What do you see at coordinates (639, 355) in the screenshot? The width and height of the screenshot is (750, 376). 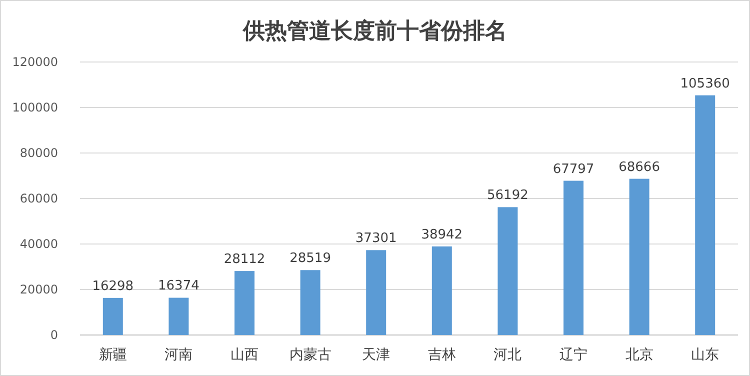 I see `x-tick-label: 北京` at bounding box center [639, 355].